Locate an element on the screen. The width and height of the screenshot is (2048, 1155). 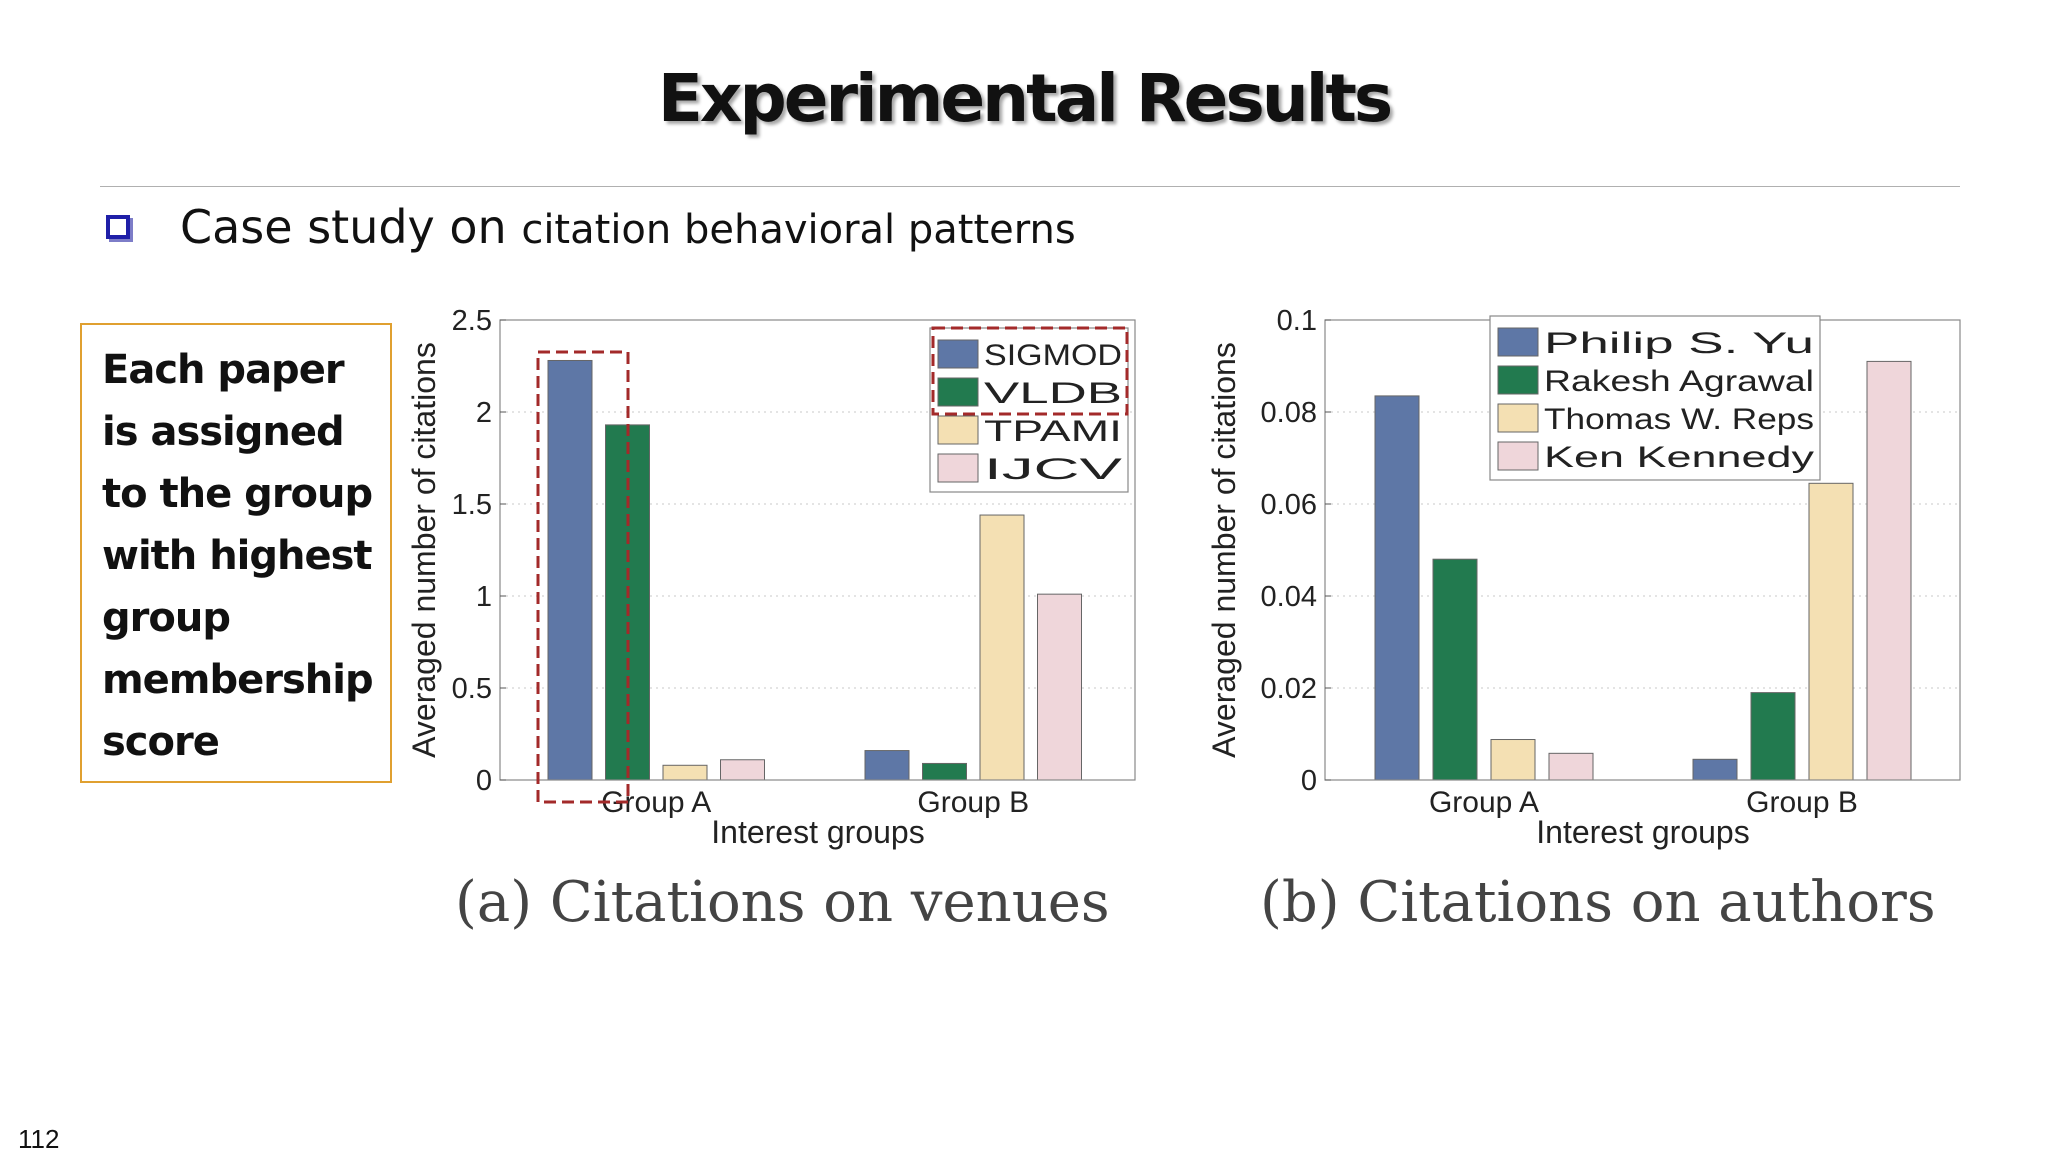
note-line: to the group is located at coordinates (237, 494).